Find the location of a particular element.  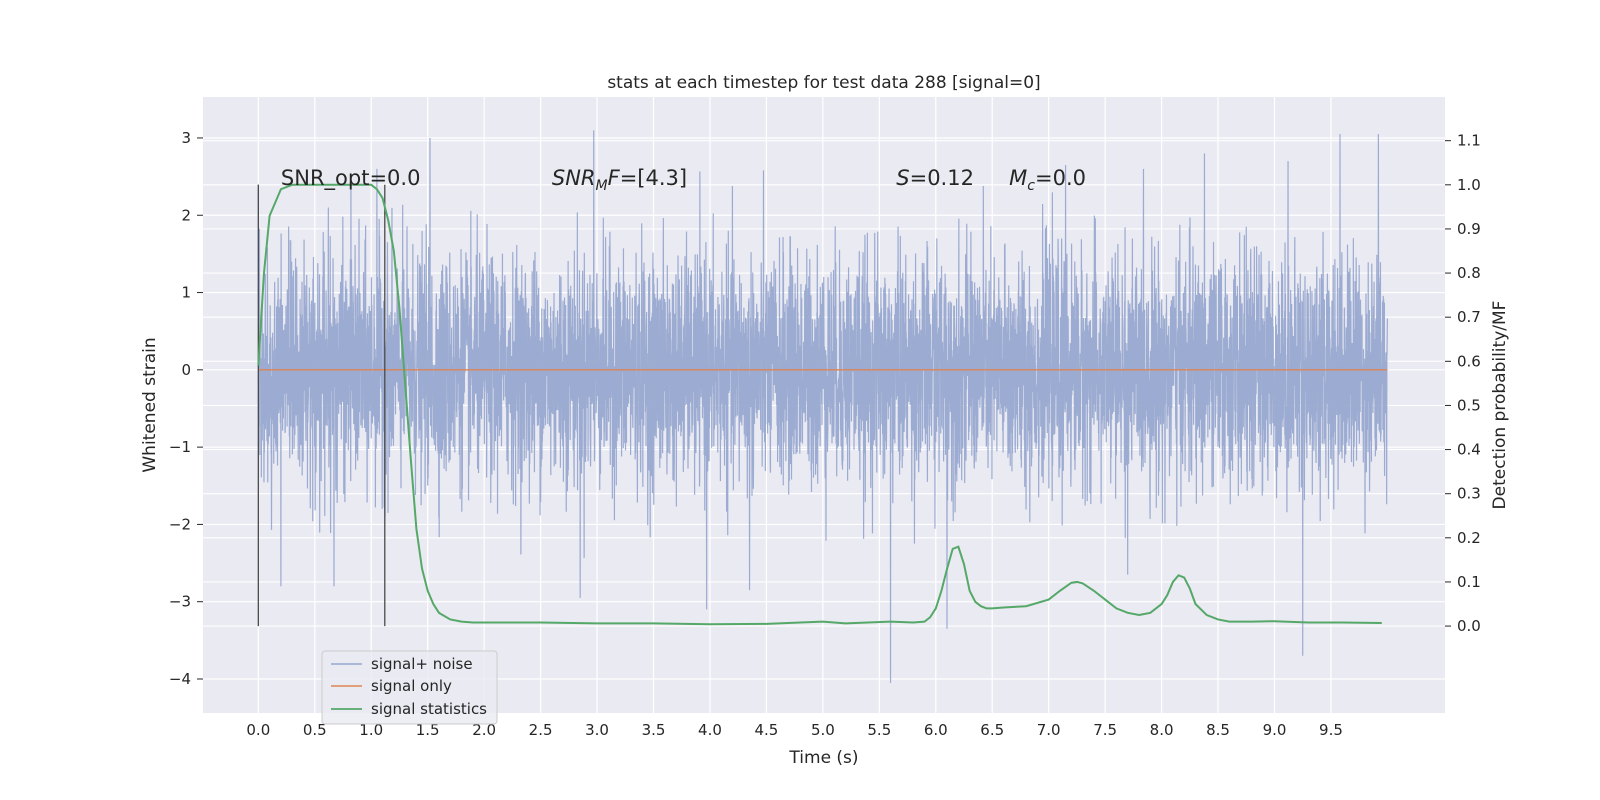

x-tick-label: 1.0 is located at coordinates (371, 730).